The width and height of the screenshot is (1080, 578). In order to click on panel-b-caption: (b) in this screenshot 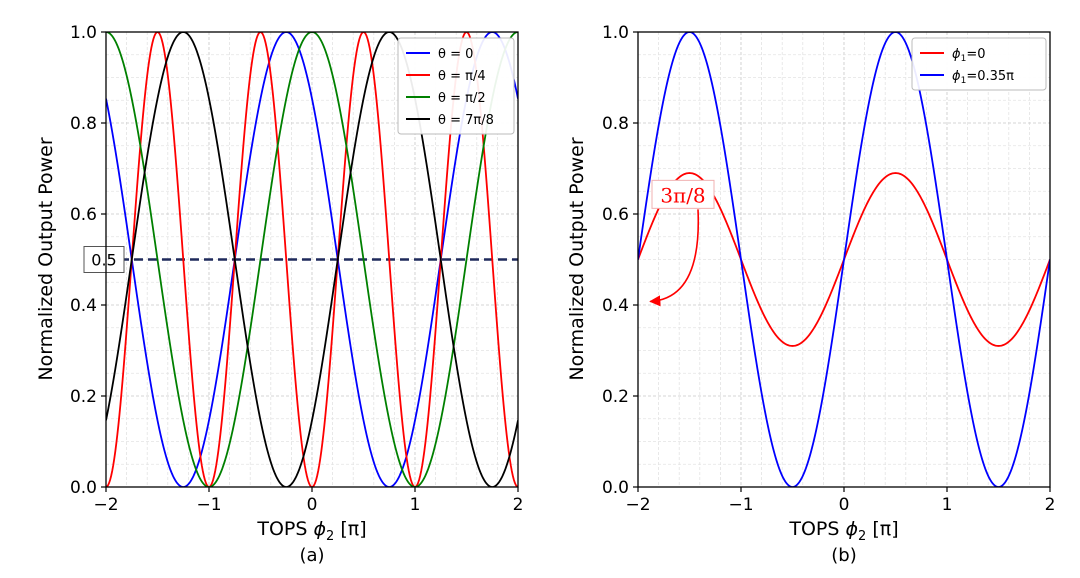, I will do `click(843, 555)`.